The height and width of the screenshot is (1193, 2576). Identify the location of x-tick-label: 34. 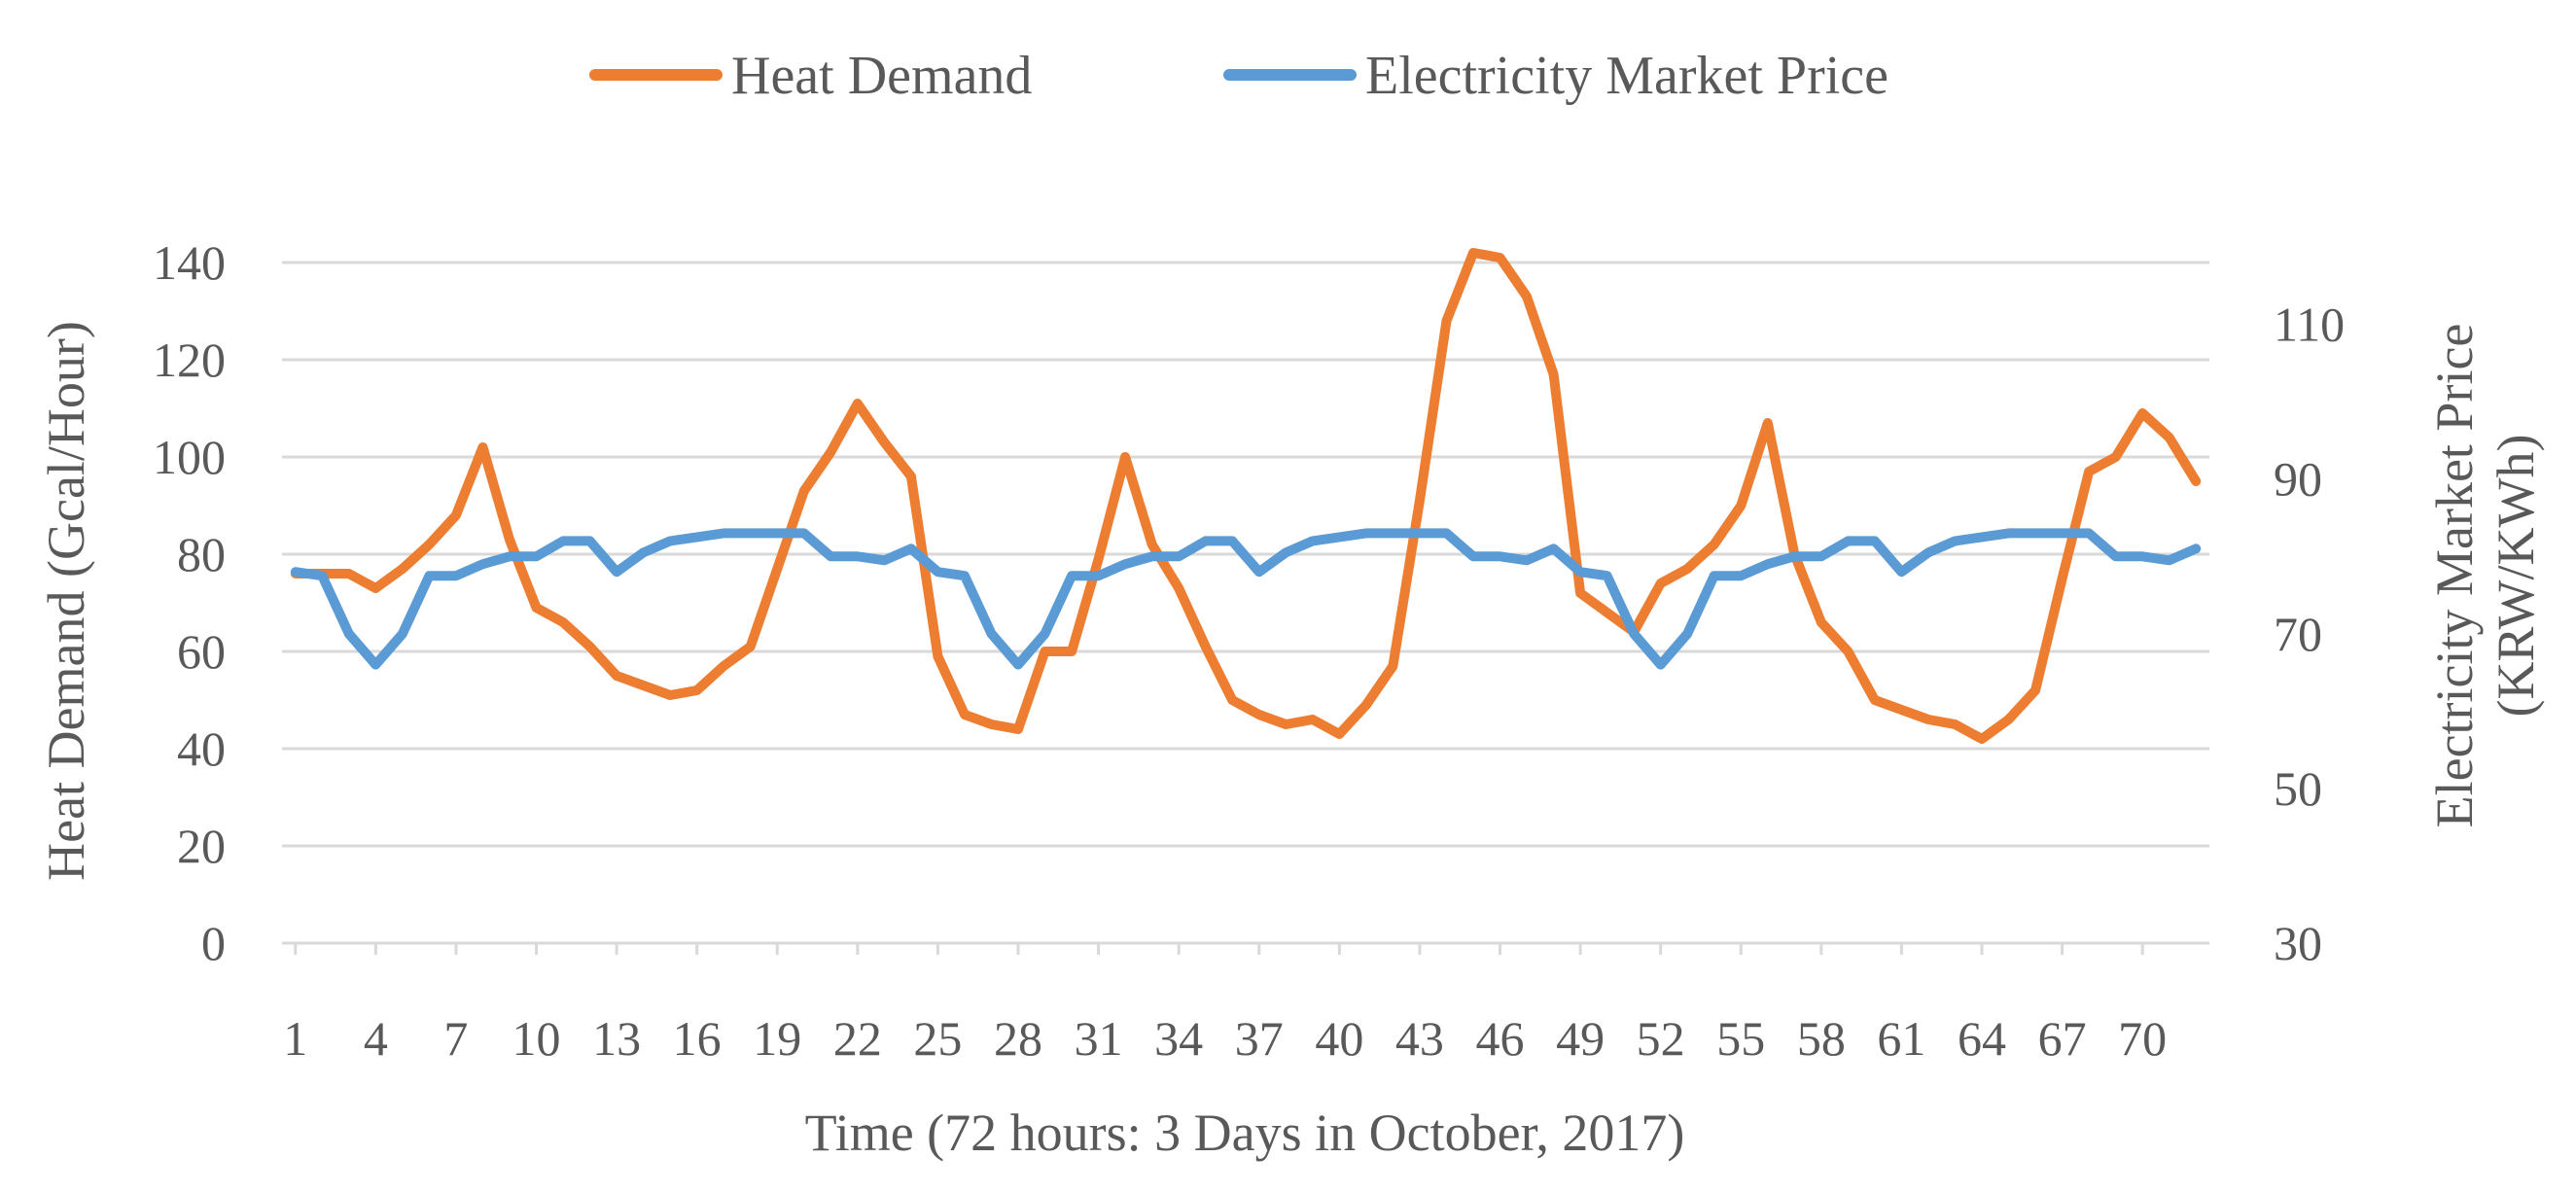
(1179, 1039).